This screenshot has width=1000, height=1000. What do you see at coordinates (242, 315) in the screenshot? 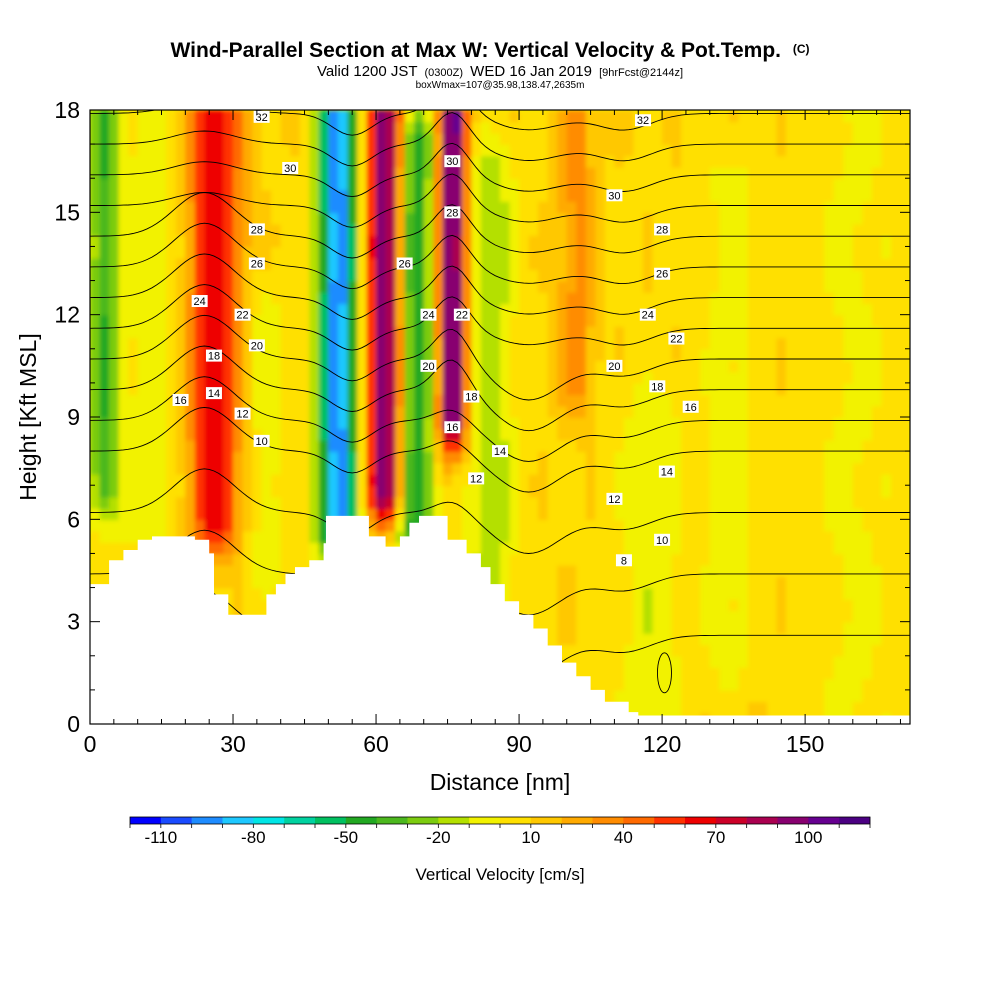
I see `contour-label: 22` at bounding box center [242, 315].